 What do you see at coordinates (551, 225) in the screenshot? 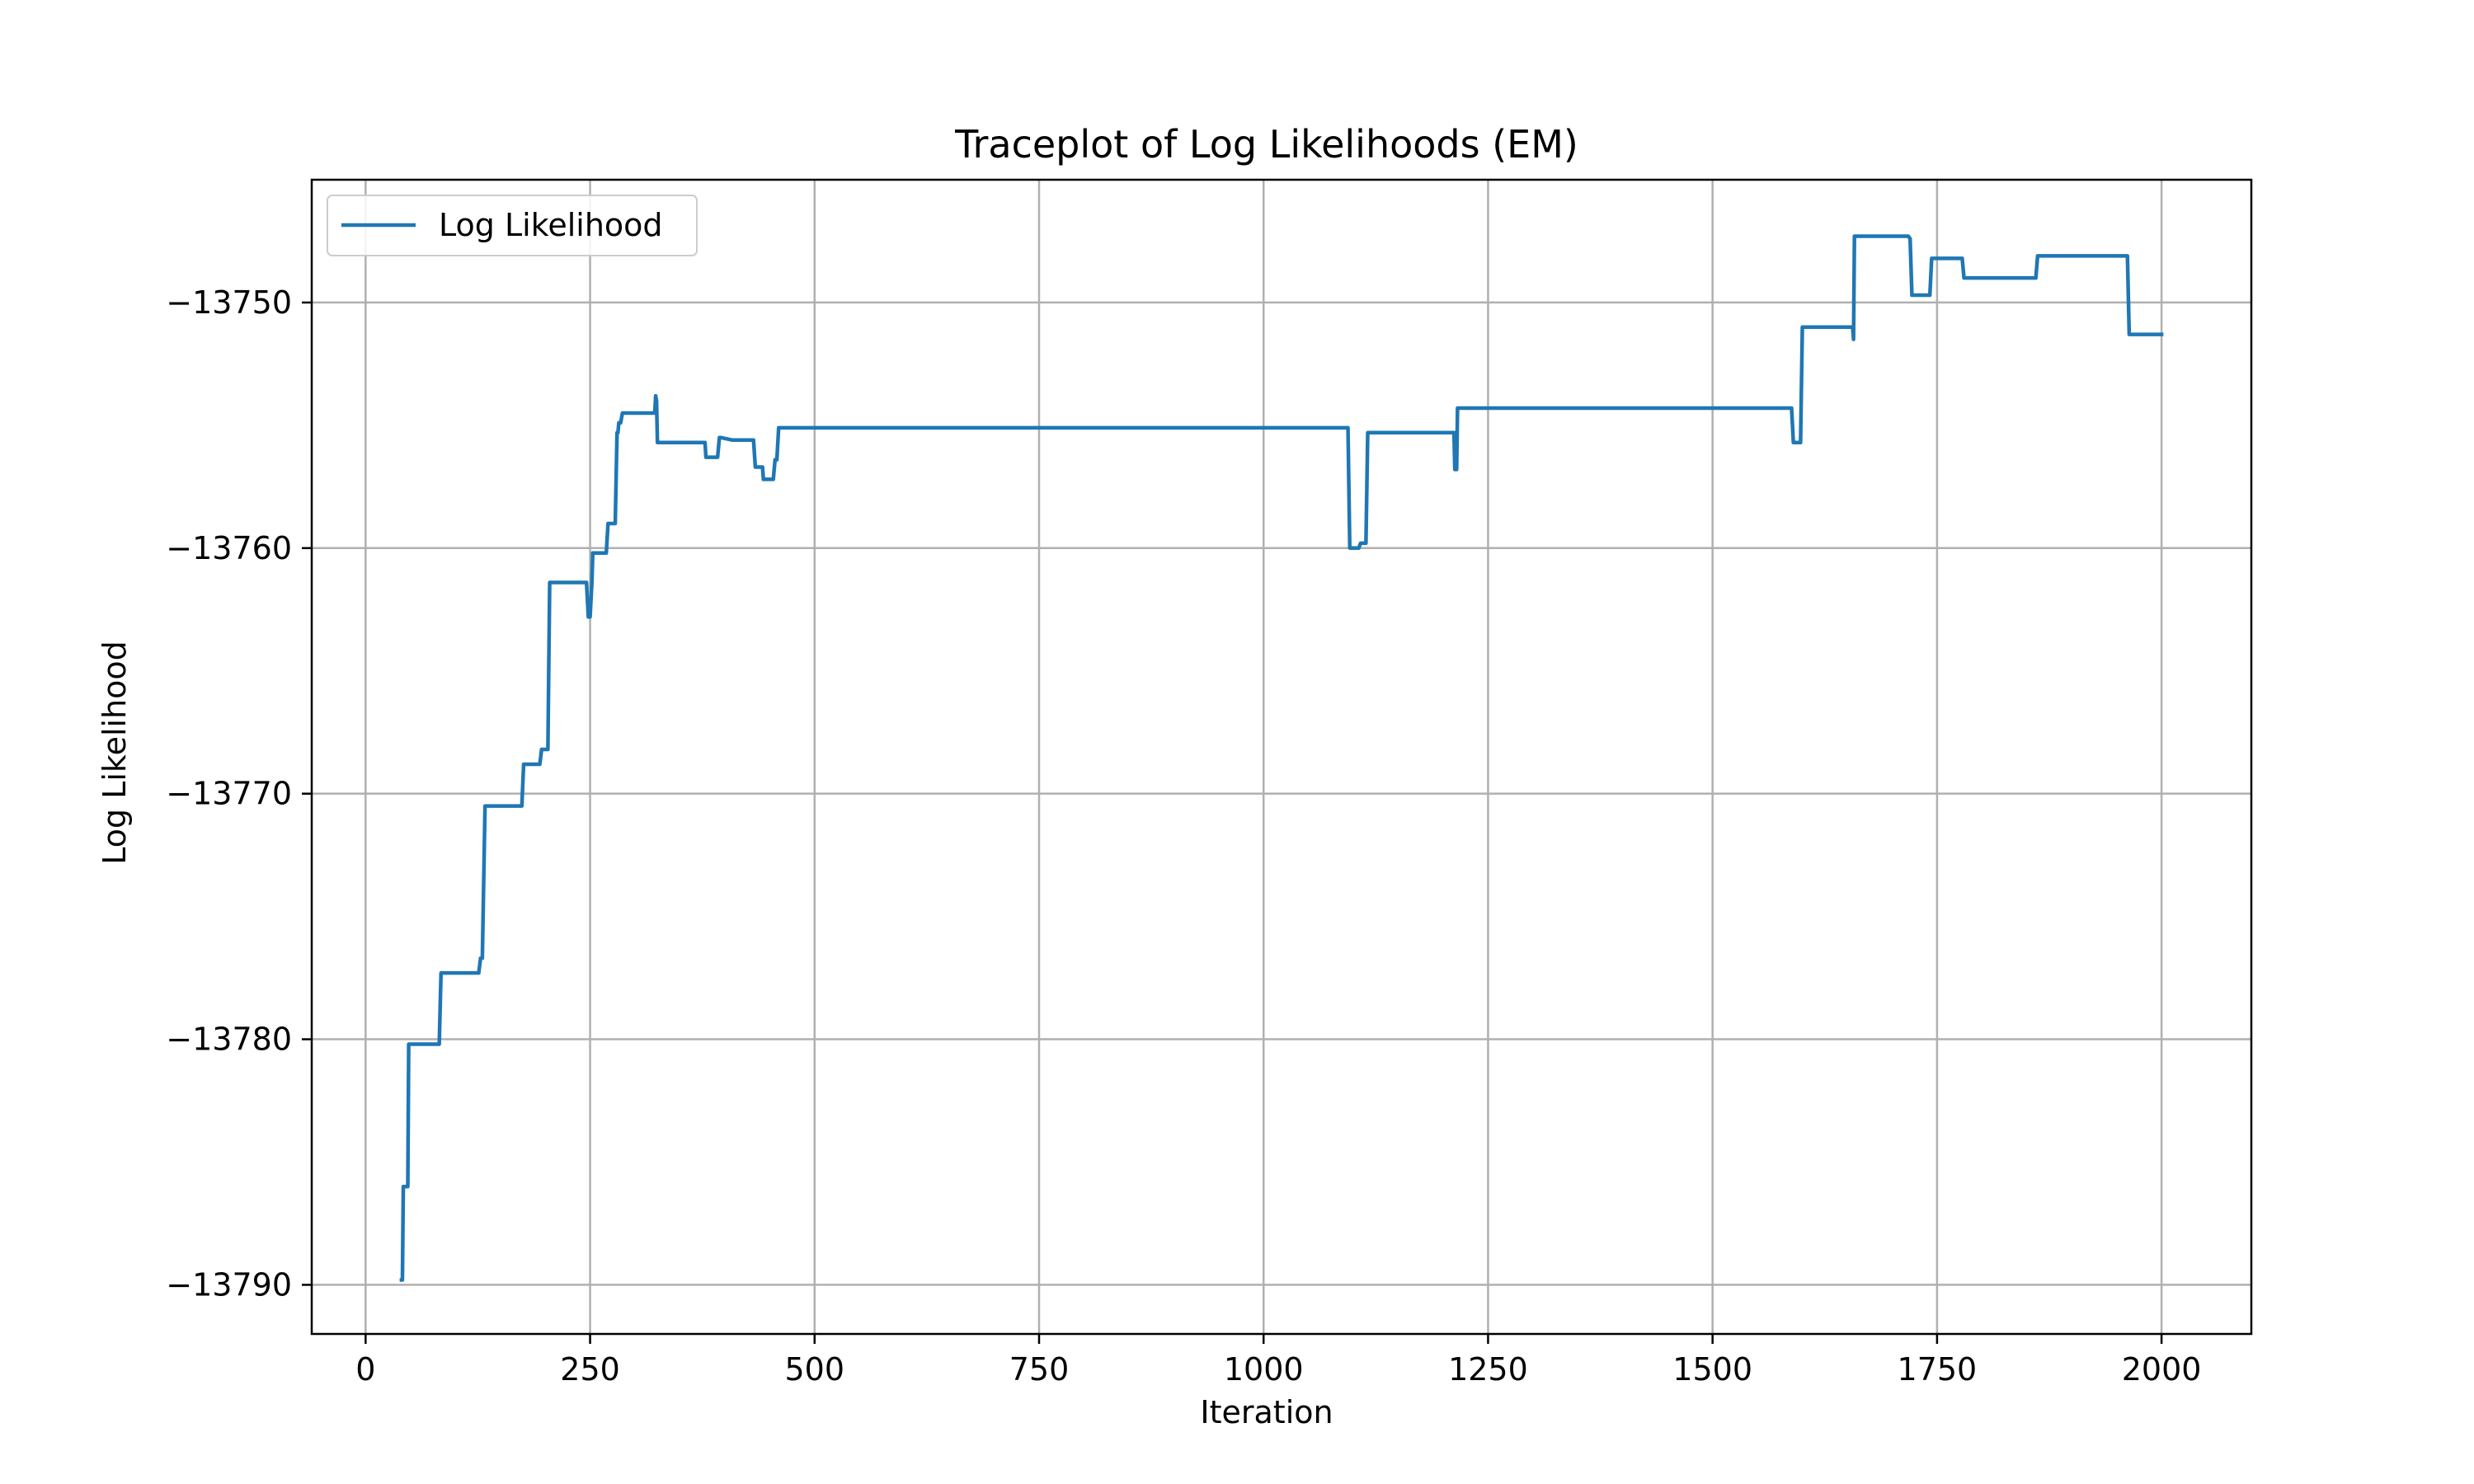
I see `legend-entry-label: Log Likelihood` at bounding box center [551, 225].